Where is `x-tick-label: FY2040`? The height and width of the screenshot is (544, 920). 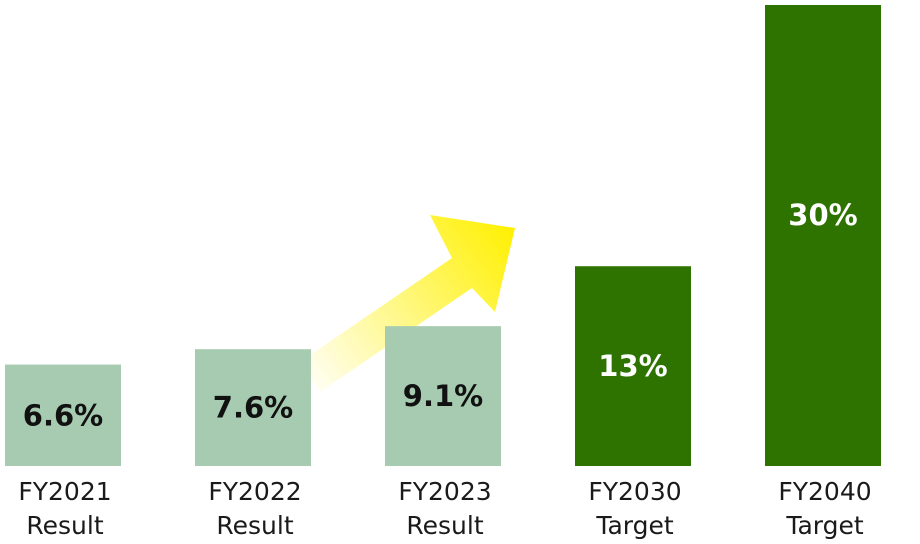
x-tick-label: FY2040 is located at coordinates (824, 491).